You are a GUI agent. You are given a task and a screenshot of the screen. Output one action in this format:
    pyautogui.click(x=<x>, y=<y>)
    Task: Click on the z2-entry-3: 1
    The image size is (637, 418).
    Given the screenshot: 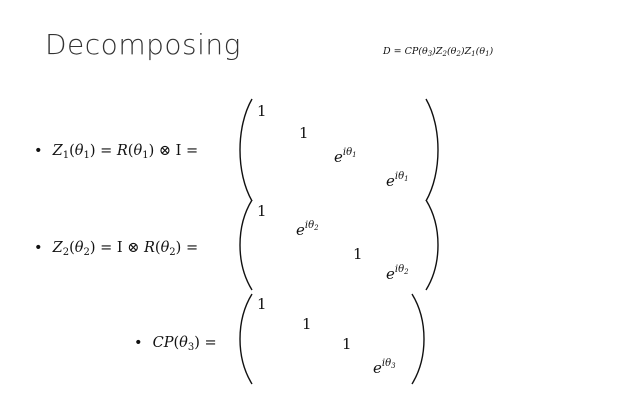 What is the action you would take?
    pyautogui.click(x=358, y=254)
    